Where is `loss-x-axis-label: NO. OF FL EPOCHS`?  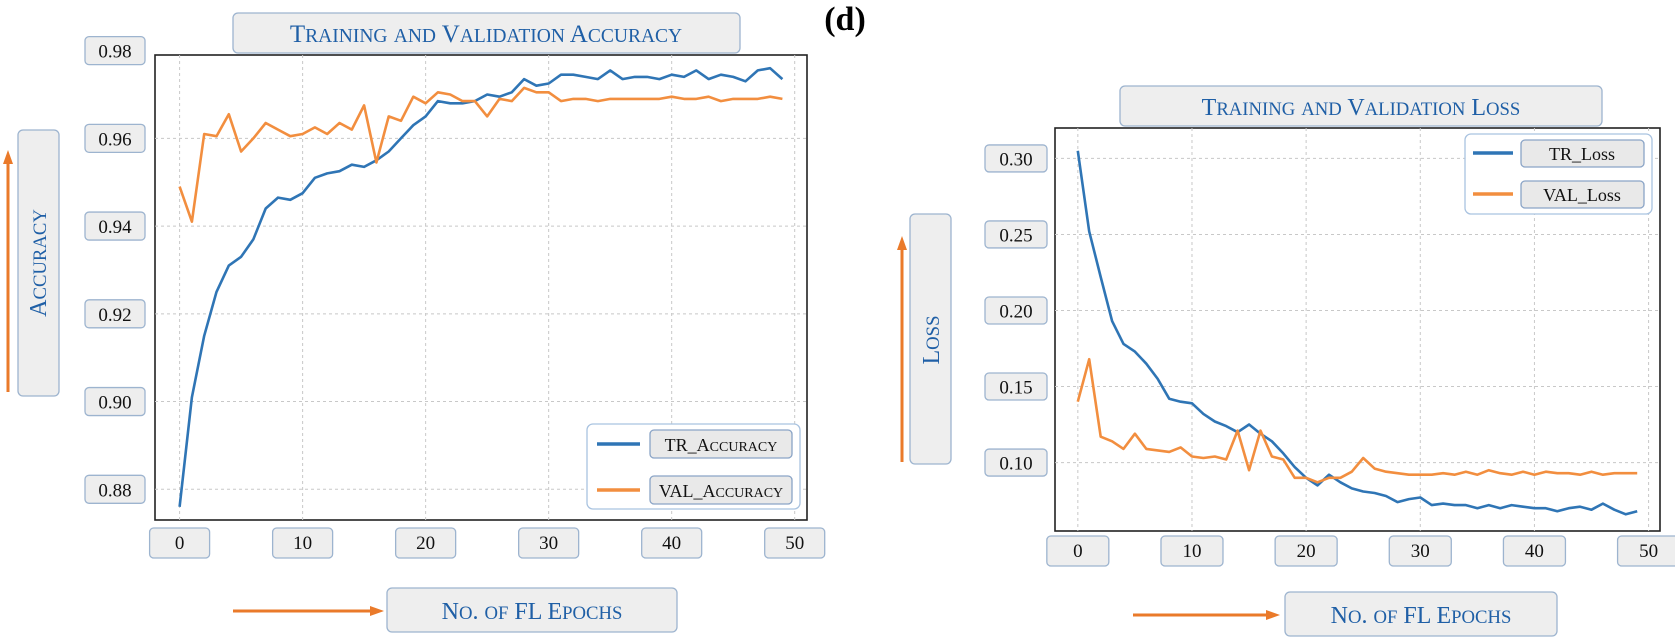
loss-x-axis-label: NO. OF FL EPOCHS is located at coordinates (1421, 616).